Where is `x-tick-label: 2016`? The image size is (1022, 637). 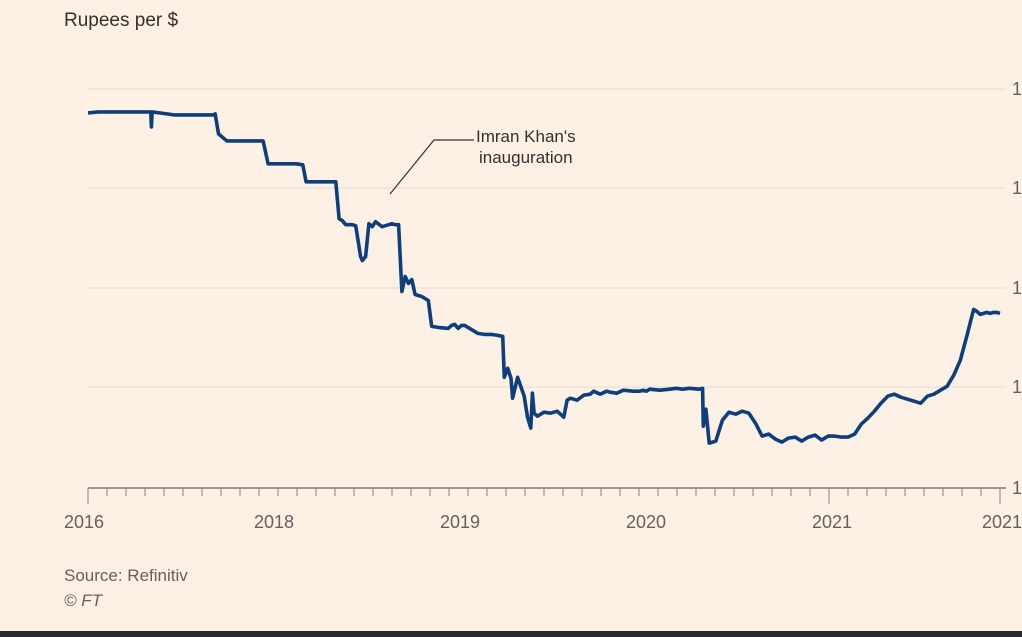 x-tick-label: 2016 is located at coordinates (84, 522).